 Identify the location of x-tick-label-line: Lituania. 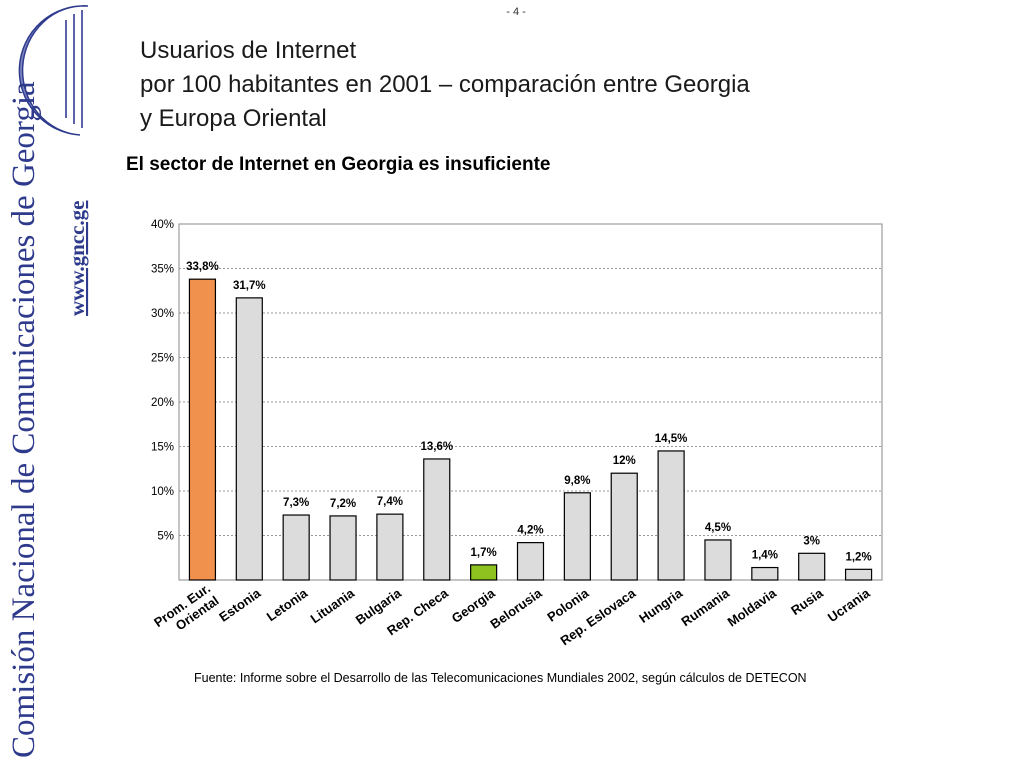
(333, 605).